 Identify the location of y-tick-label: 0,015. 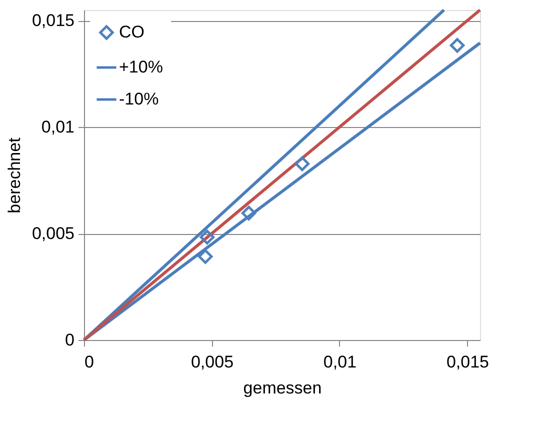
(53, 20).